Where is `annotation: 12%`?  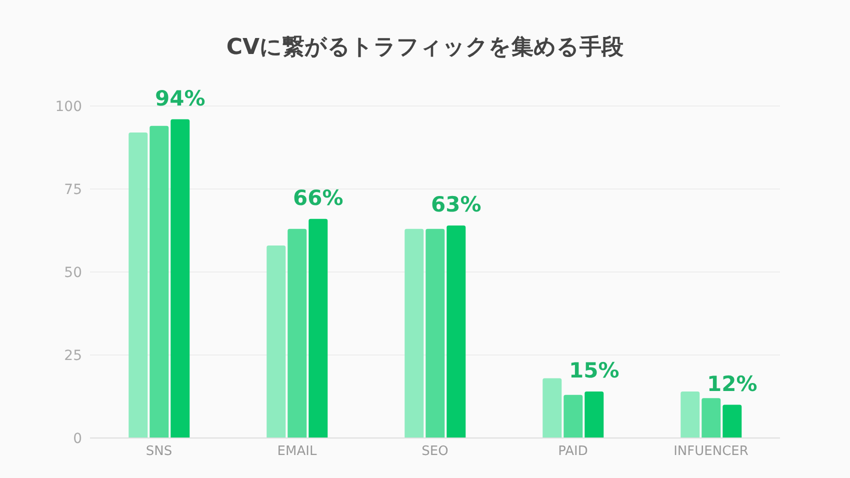
annotation: 12% is located at coordinates (732, 384).